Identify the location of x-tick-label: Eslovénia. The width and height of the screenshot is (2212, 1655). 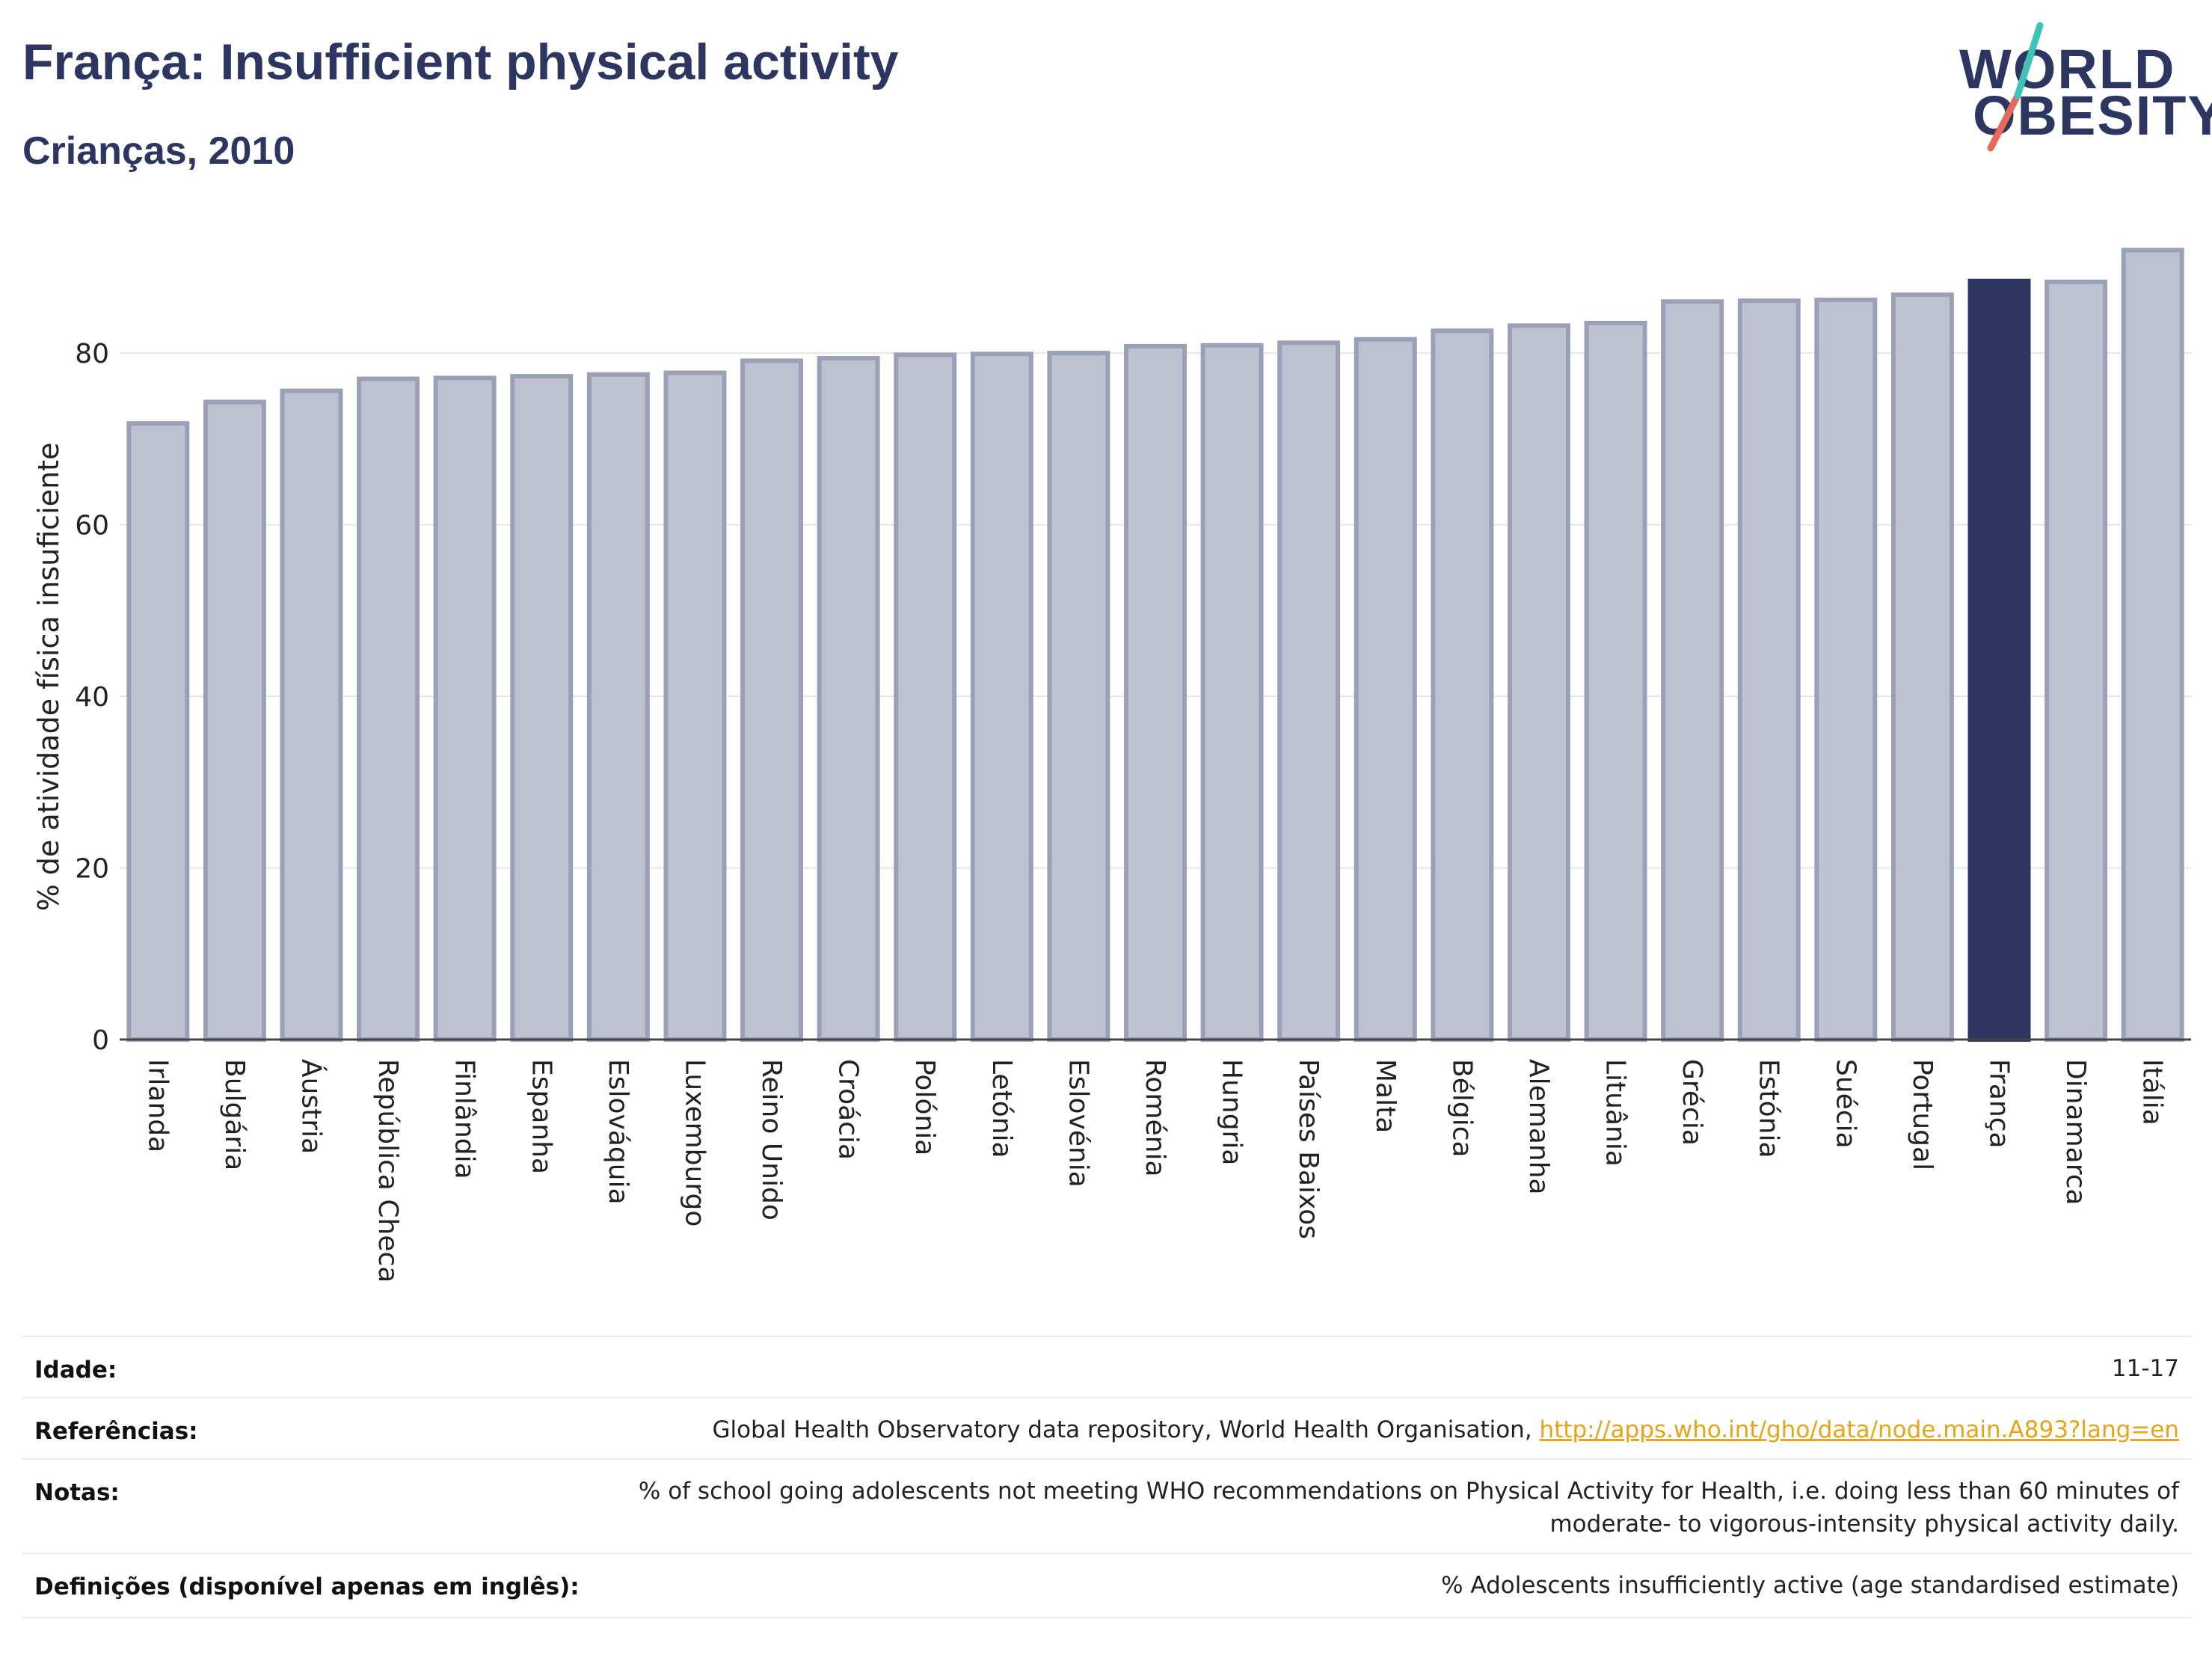
(1078, 1123).